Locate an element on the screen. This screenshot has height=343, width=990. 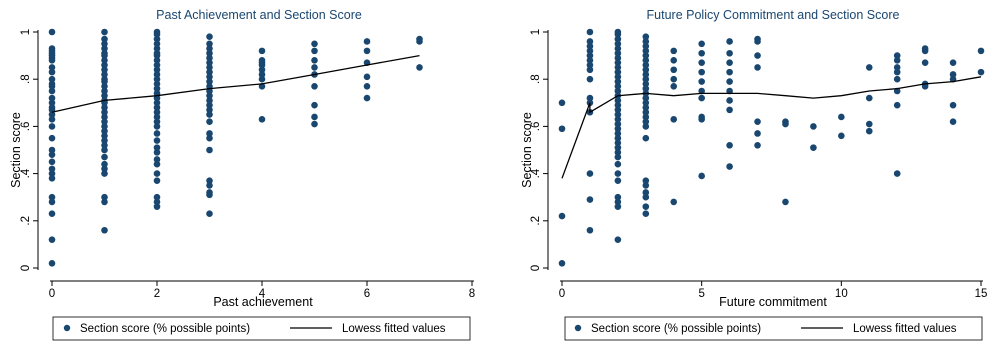
y-tick-label: .2 is located at coordinates (26, 221).